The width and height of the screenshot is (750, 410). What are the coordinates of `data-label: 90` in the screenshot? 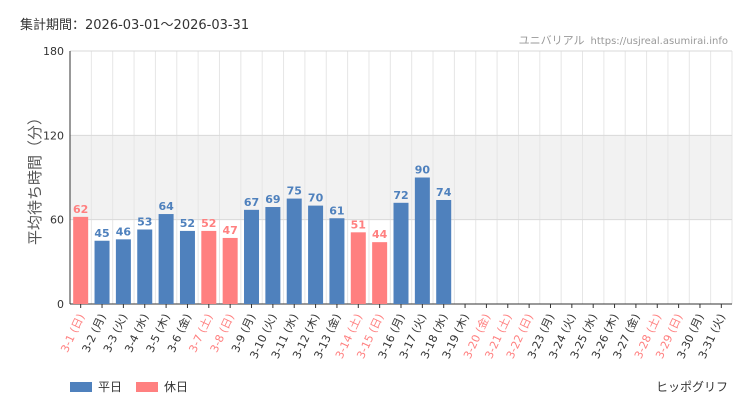 It's located at (423, 170).